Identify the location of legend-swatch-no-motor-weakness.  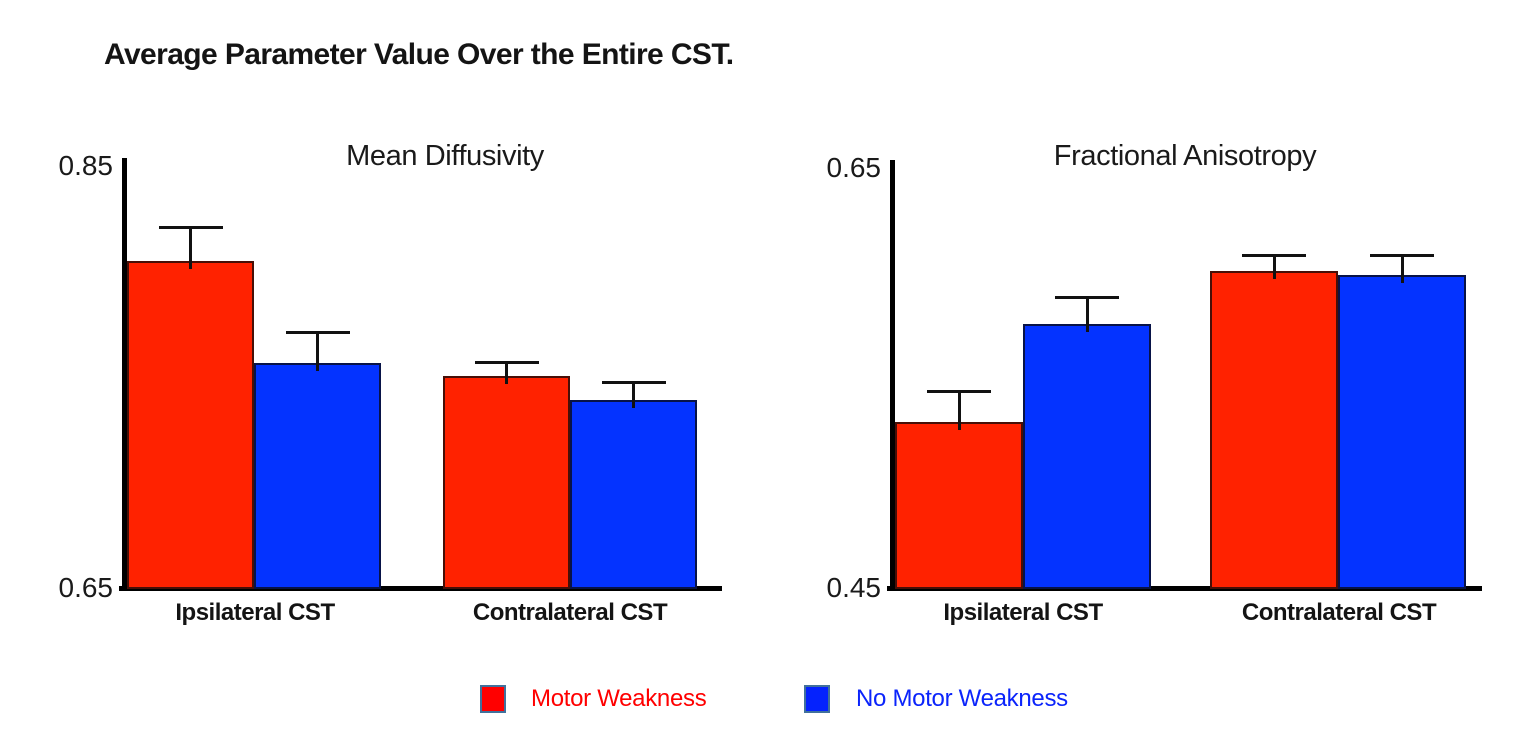
(817, 699).